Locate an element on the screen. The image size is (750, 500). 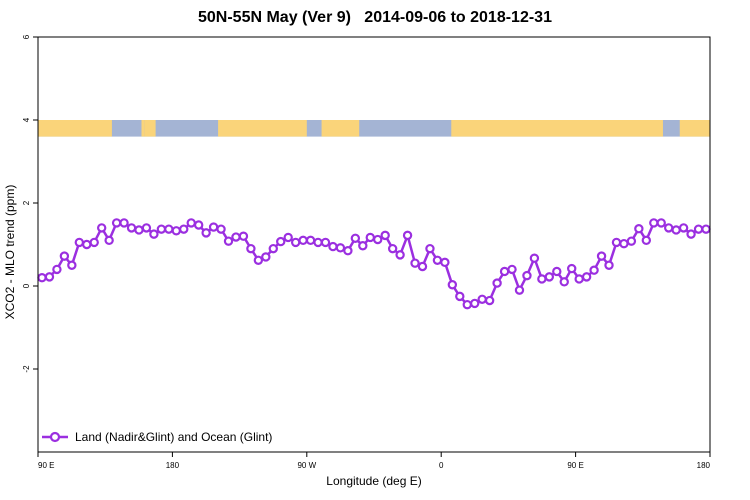
legend: Land (Nadir&Glint) and Ocean (Glint) is located at coordinates (157, 437).